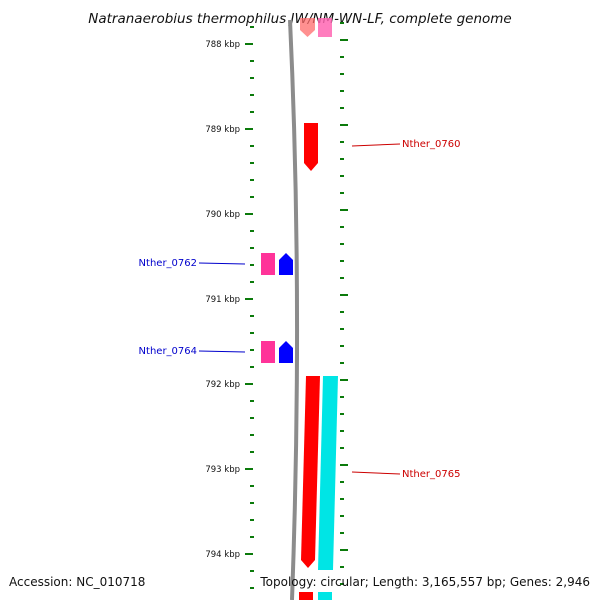  I want to click on scale-label-793: 793 kbp, so click(222, 470).